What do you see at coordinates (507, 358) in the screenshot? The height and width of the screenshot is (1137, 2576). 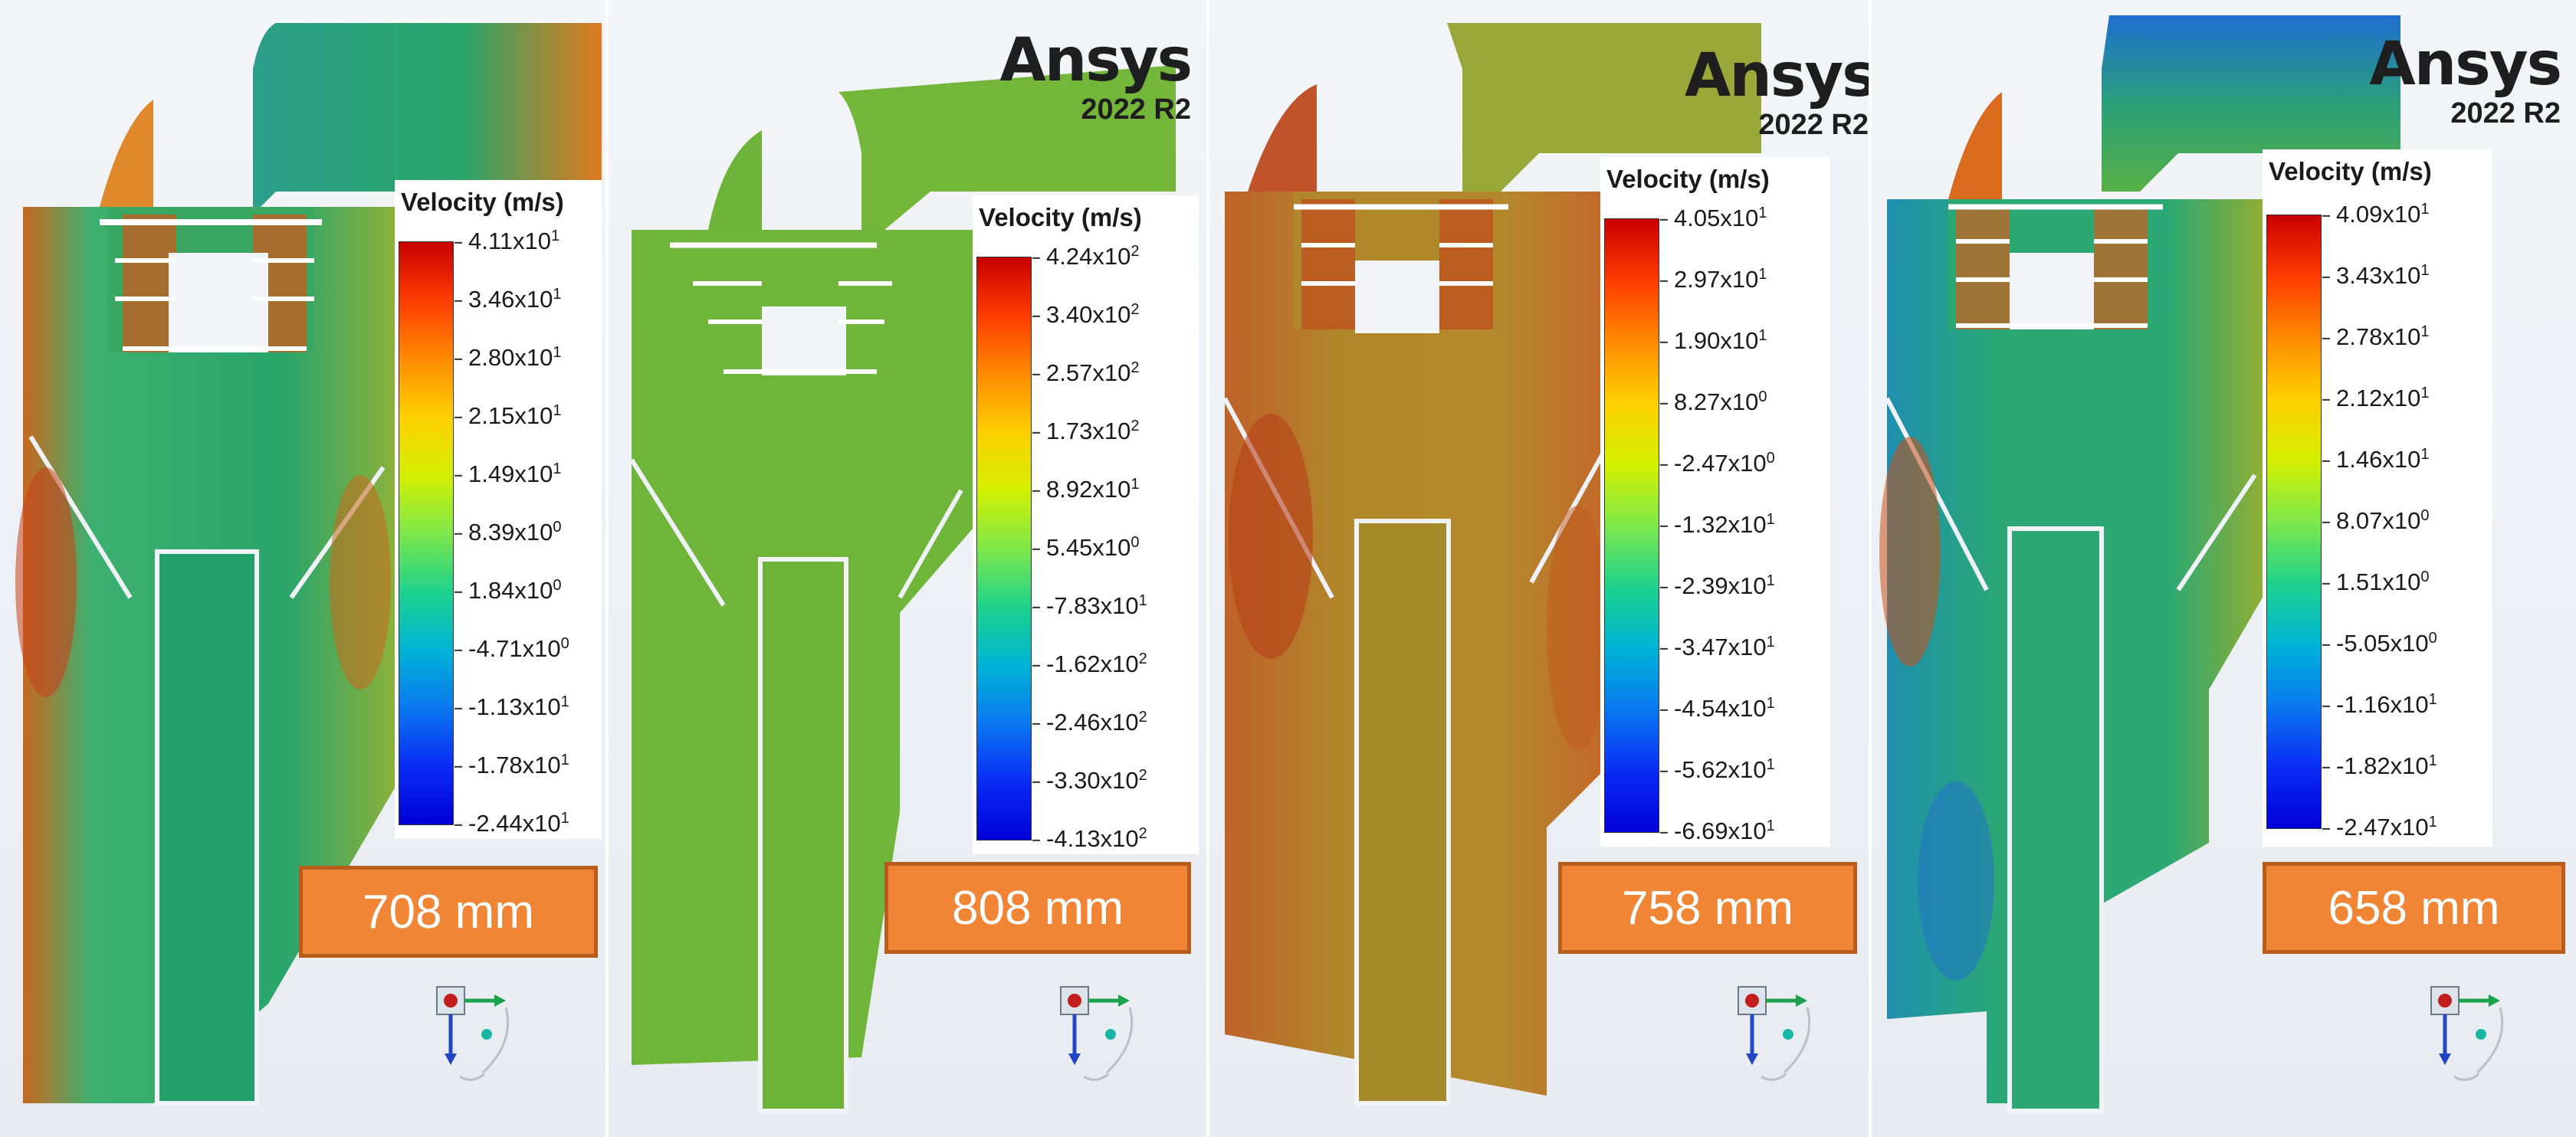 I see `tick-label: 2.80x101` at bounding box center [507, 358].